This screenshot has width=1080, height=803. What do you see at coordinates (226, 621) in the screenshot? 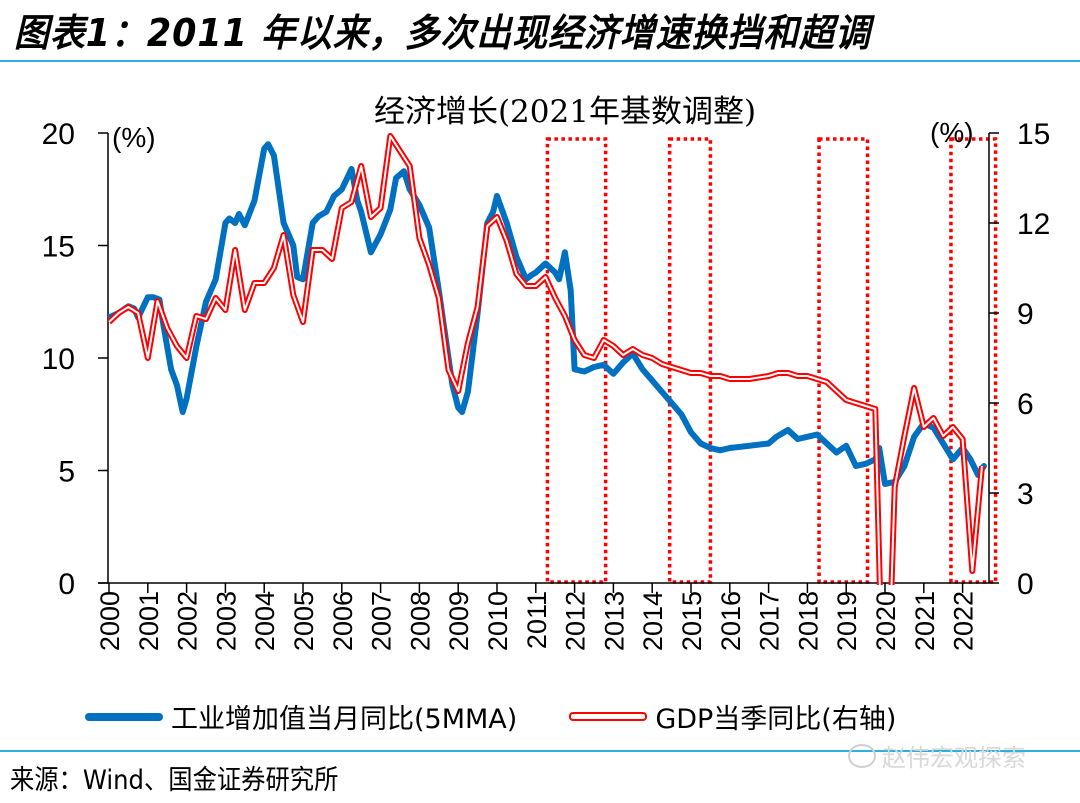
I see `x-axis-tick-label: 2003` at bounding box center [226, 621].